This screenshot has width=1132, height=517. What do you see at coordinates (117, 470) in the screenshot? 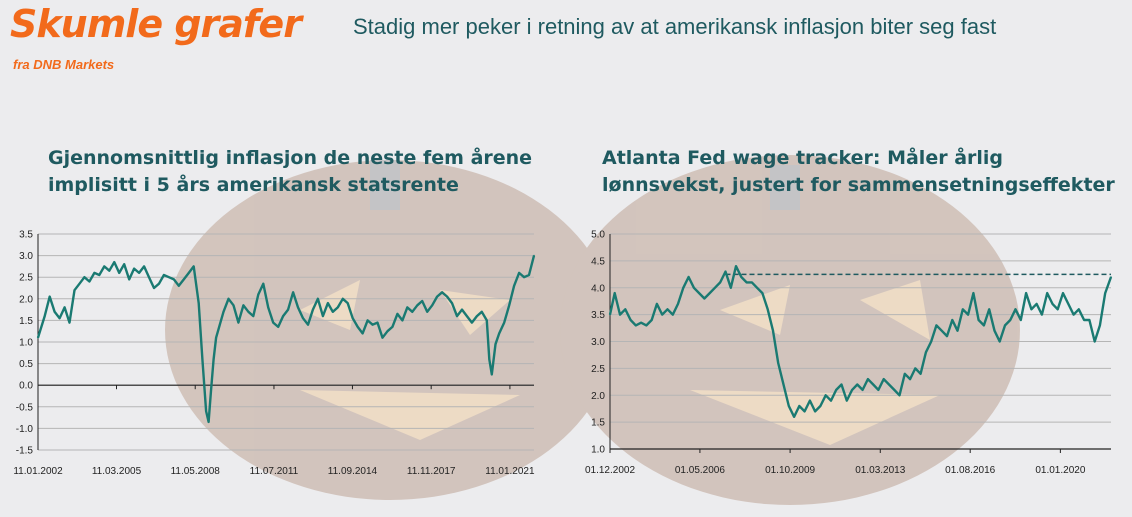
I see `x-tick-label: 11.03.2005` at bounding box center [117, 470].